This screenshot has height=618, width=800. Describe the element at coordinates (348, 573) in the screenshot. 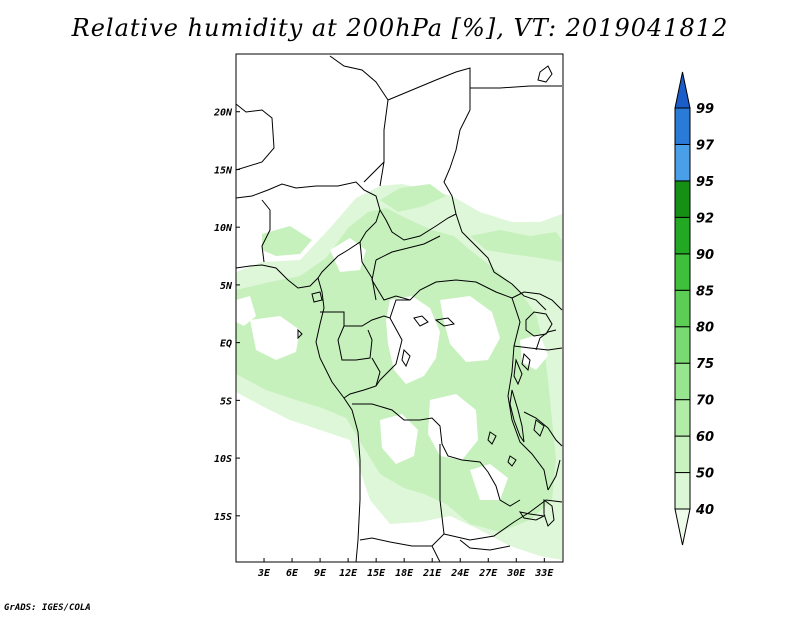

I see `lon-tick-label: 12E` at that location.